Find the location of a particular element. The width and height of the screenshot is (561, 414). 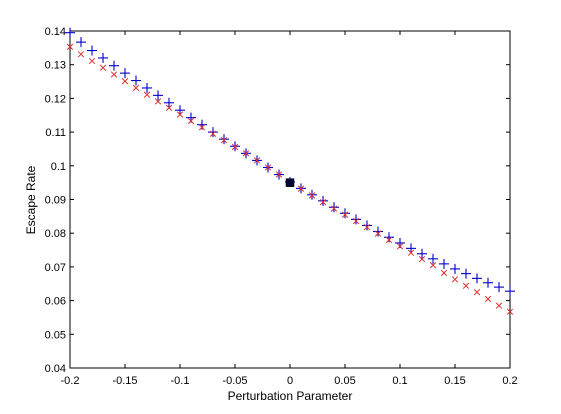

y-tick-label: 0.05 is located at coordinates (55, 335).